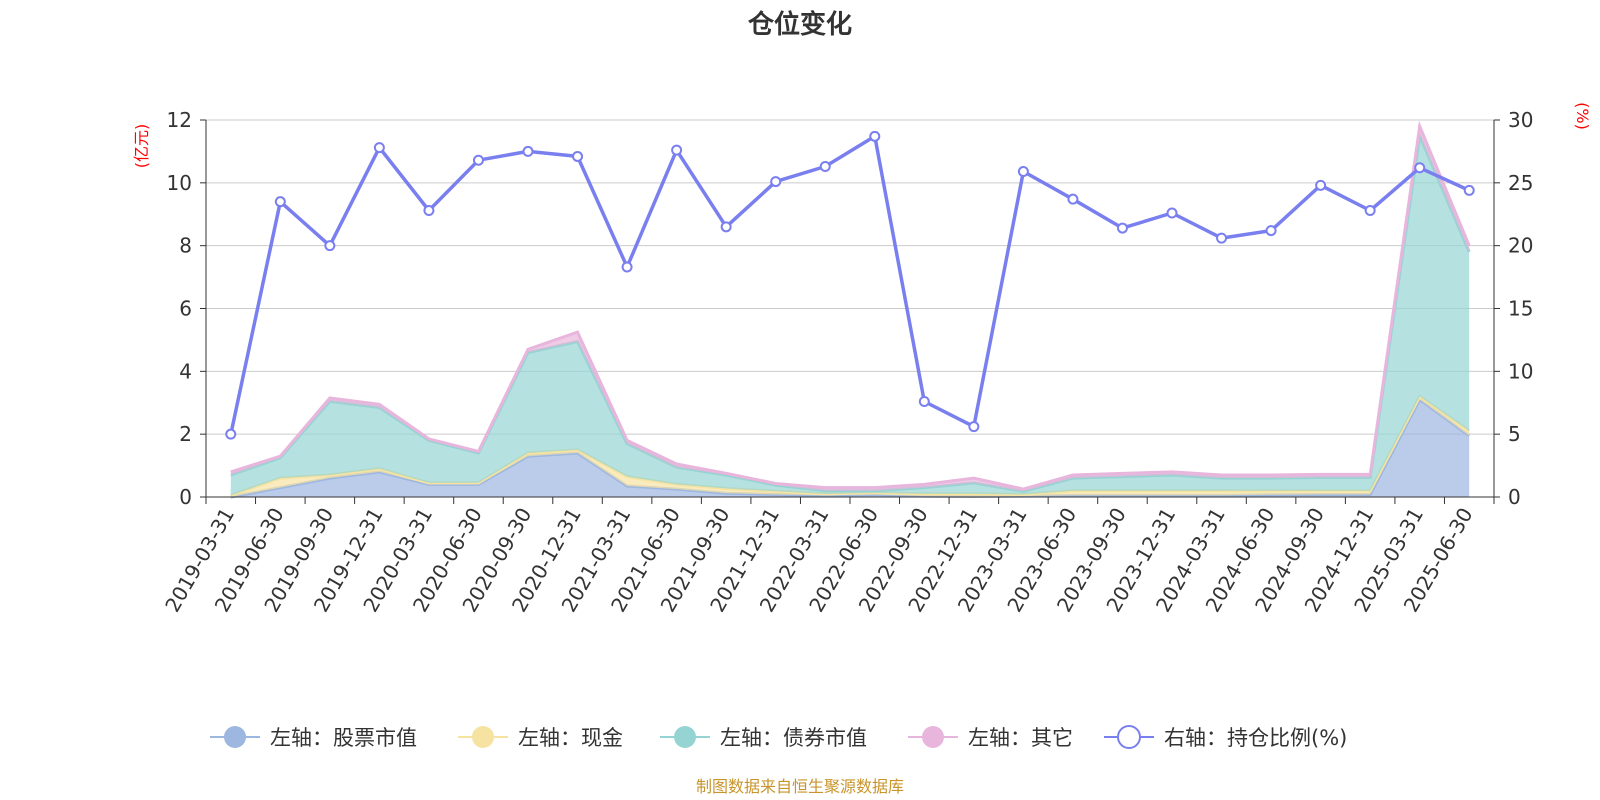  I want to click on right-tick-label: 10, so click(1520, 371).